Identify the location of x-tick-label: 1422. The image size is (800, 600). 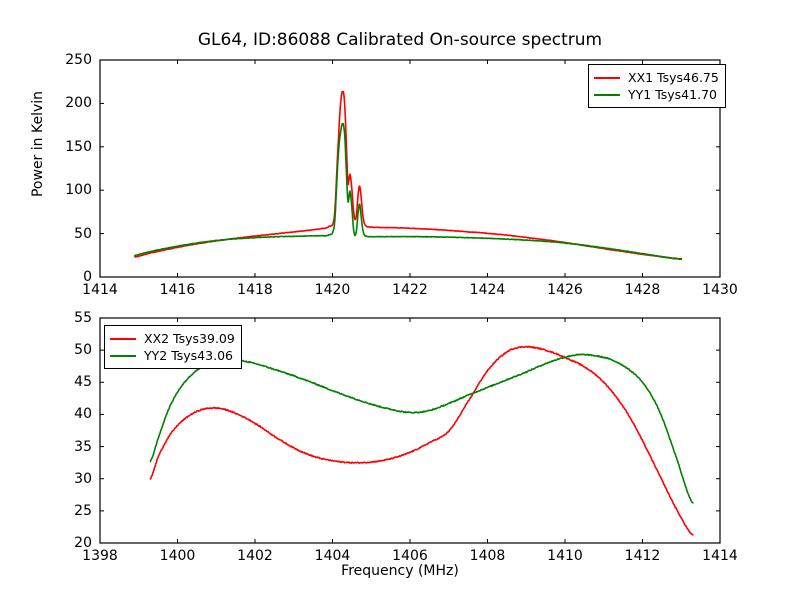
(410, 290).